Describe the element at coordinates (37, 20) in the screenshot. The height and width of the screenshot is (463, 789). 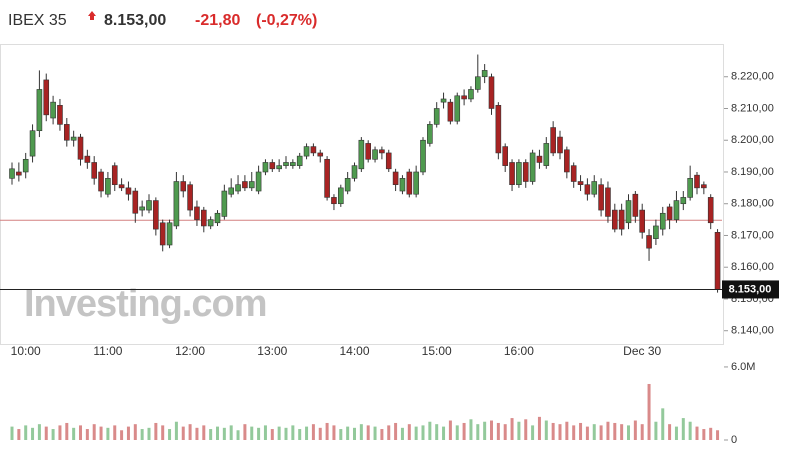
I see `symbol: IBEX 35` at that location.